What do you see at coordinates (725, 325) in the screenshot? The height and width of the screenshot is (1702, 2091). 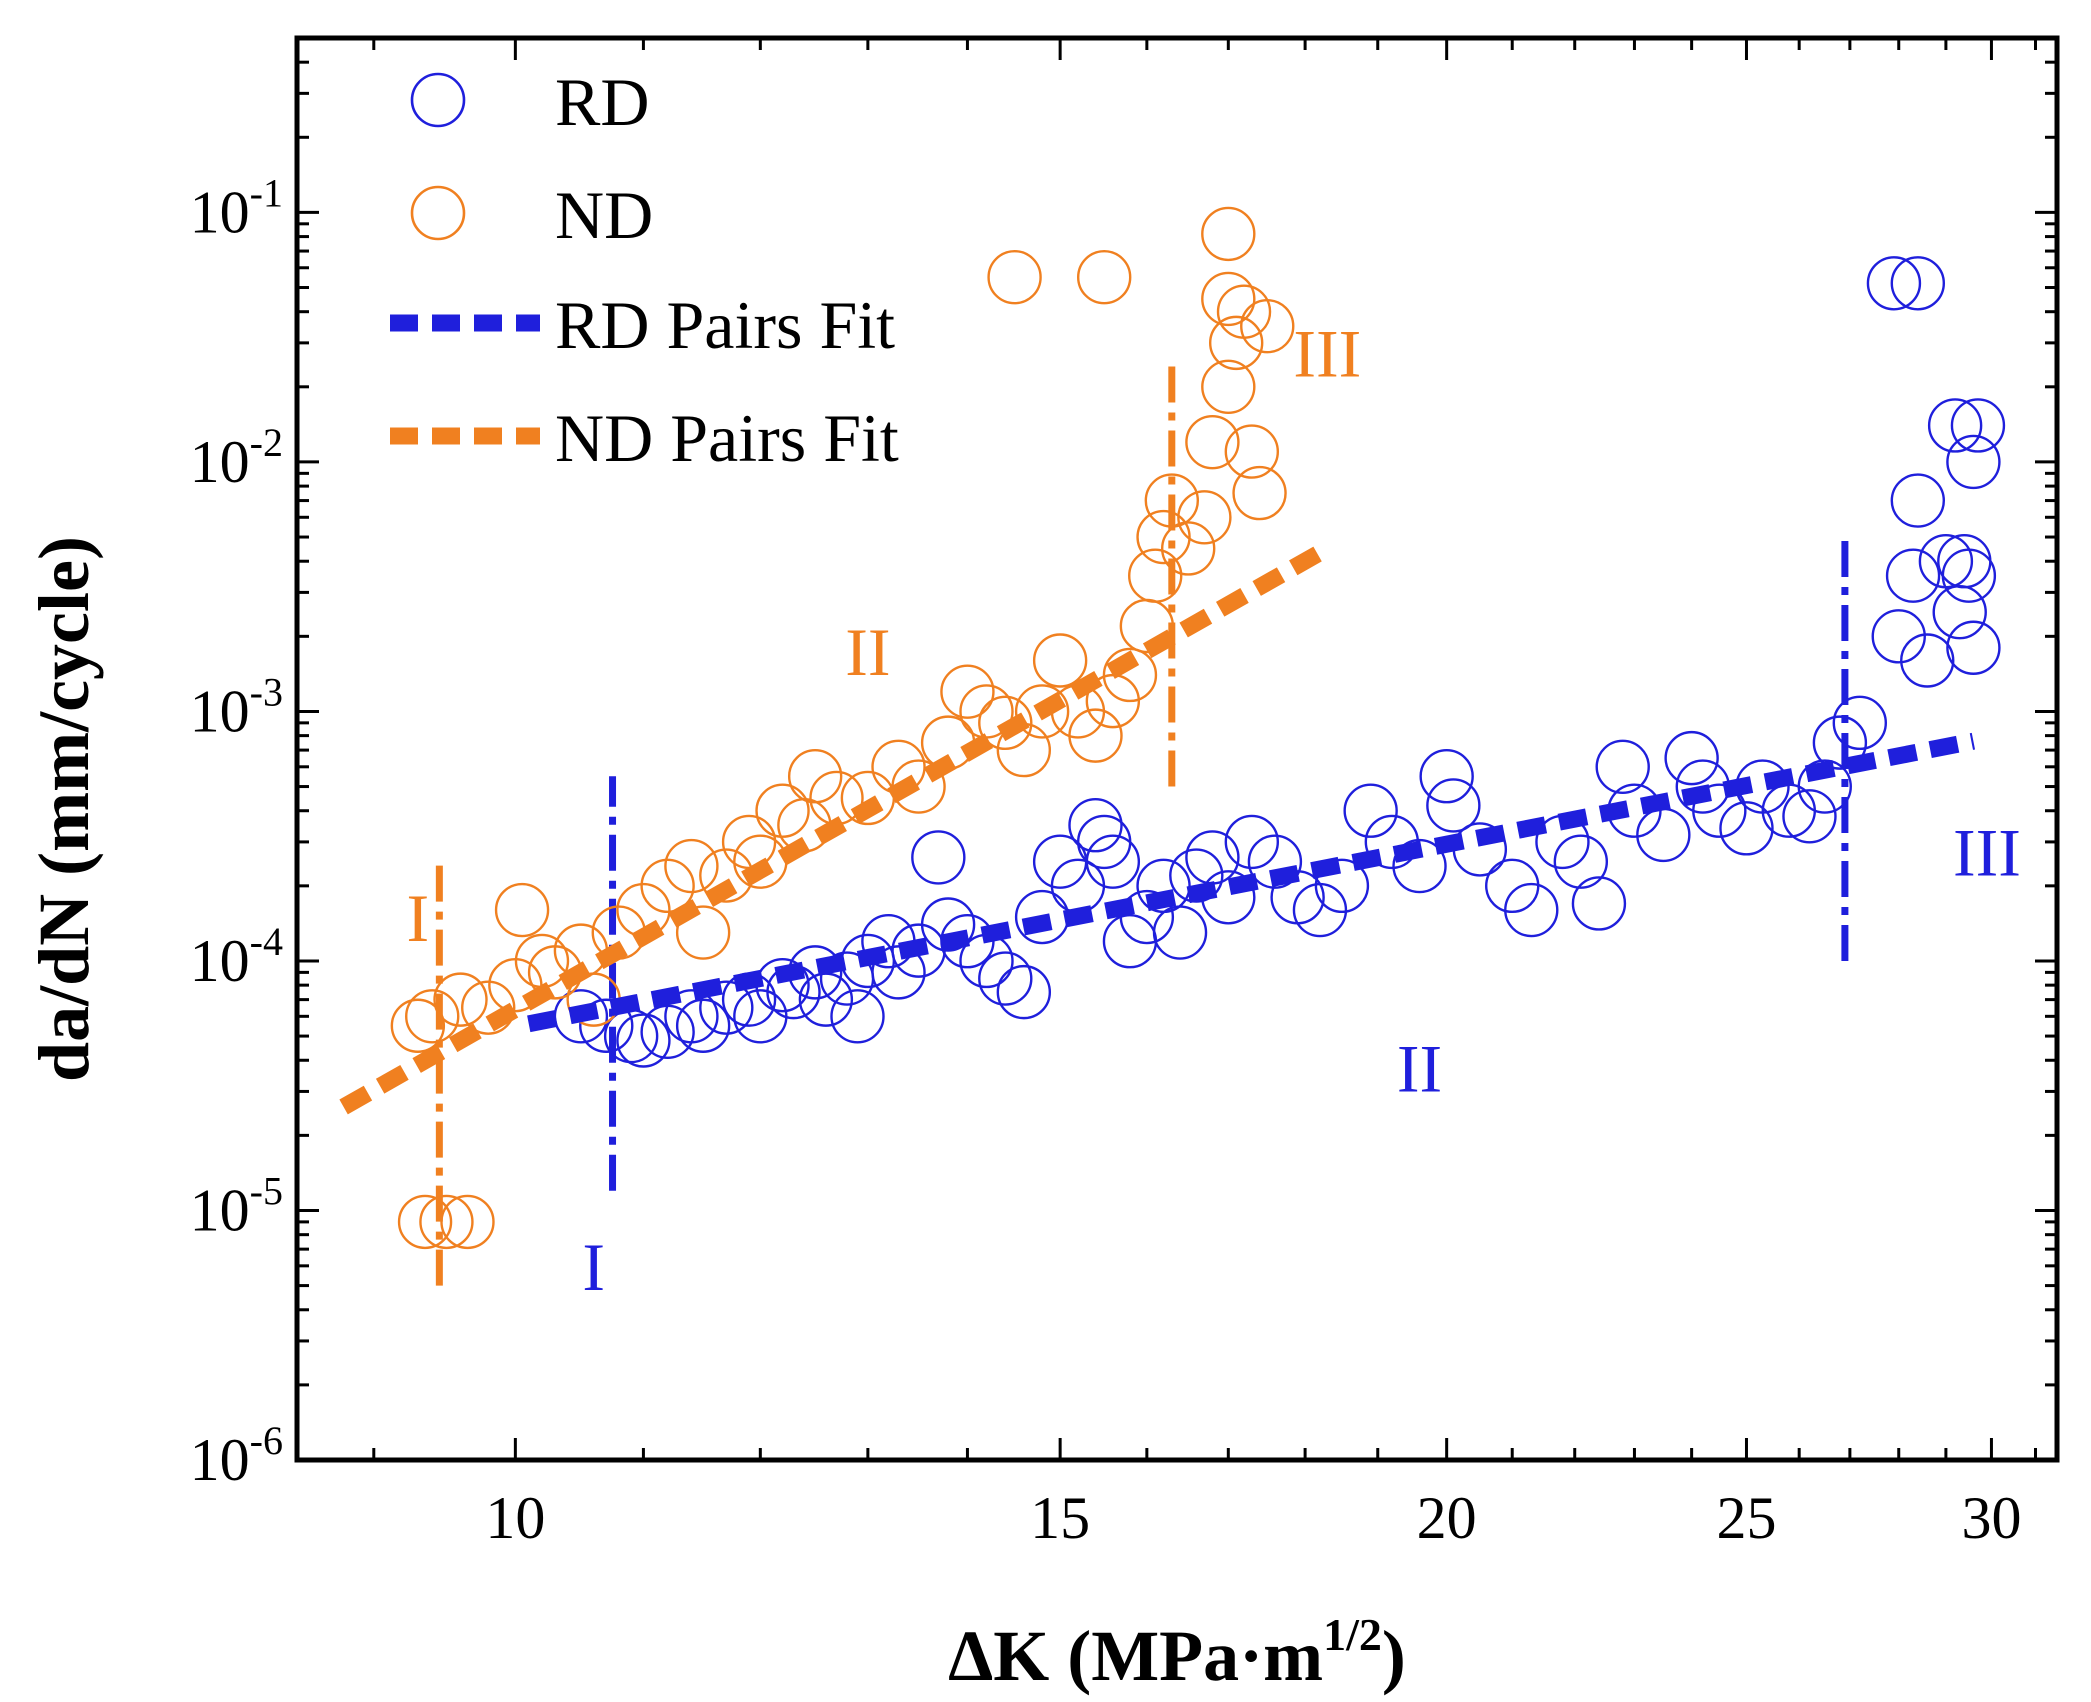 I see `legend-label-rd-fit: RD Pairs Fit` at bounding box center [725, 325].